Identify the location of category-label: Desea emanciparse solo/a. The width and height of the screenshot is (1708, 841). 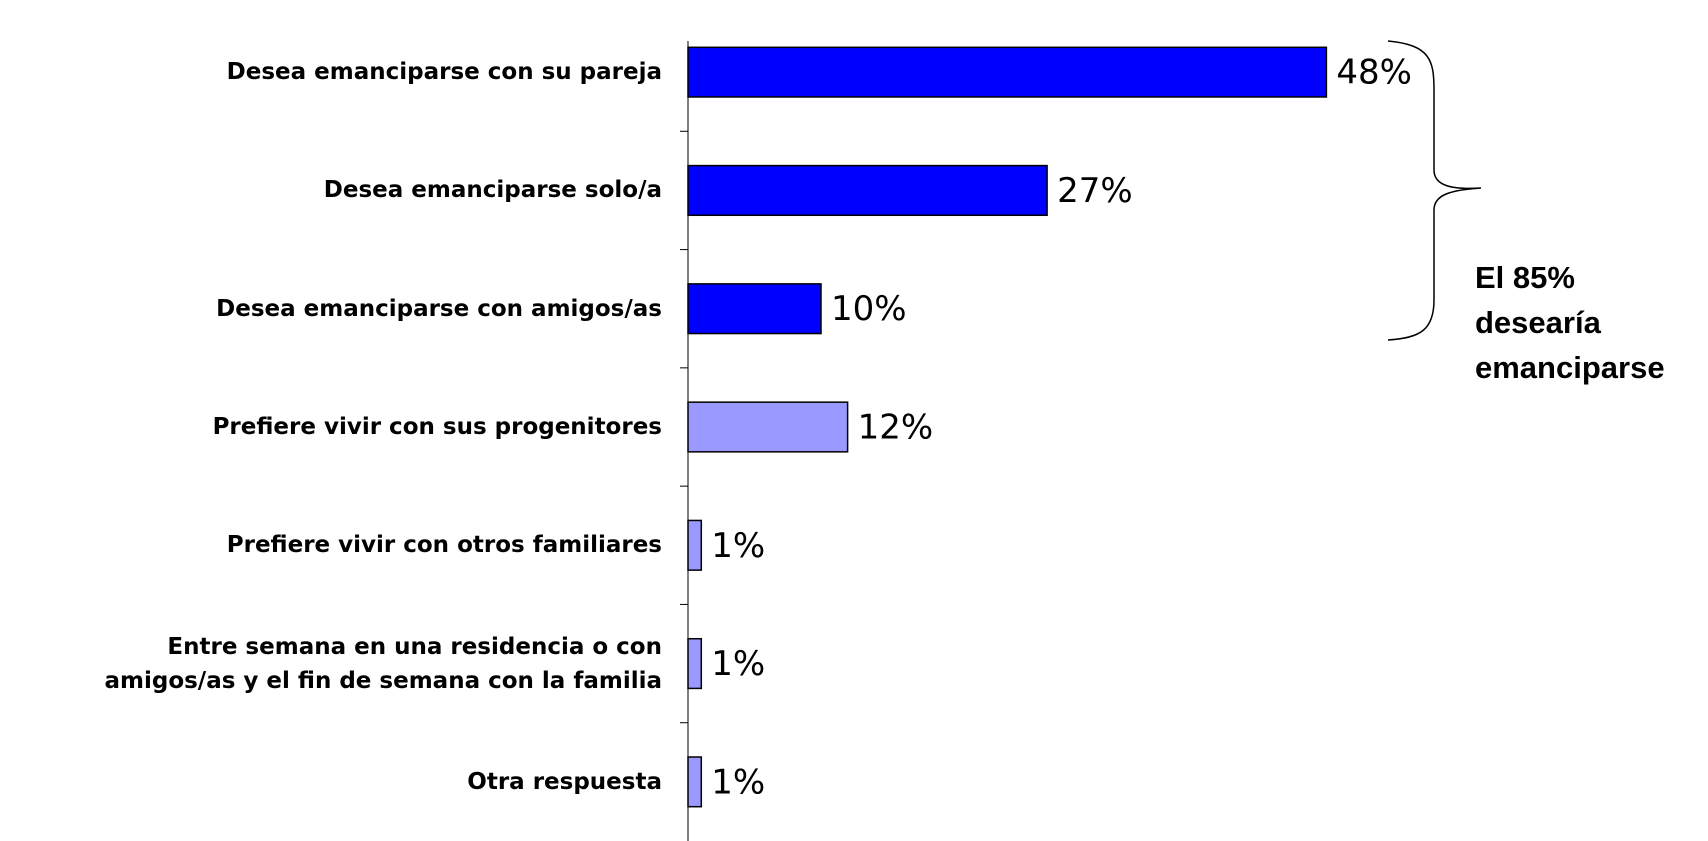
(492, 190).